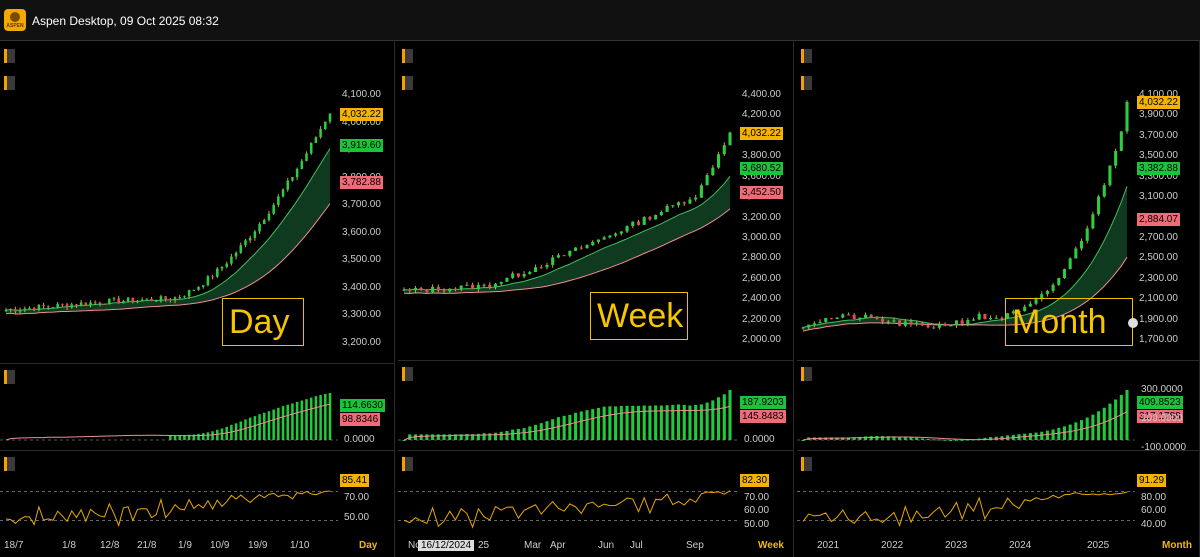 This screenshot has width=1200, height=557. I want to click on timeframe-watermark: Day, so click(263, 322).